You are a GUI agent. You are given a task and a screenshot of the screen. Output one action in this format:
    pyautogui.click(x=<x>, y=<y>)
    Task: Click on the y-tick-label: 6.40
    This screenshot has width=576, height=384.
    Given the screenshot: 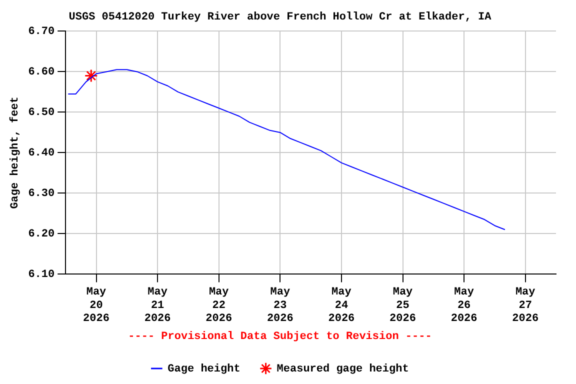 What is the action you would take?
    pyautogui.click(x=41, y=153)
    